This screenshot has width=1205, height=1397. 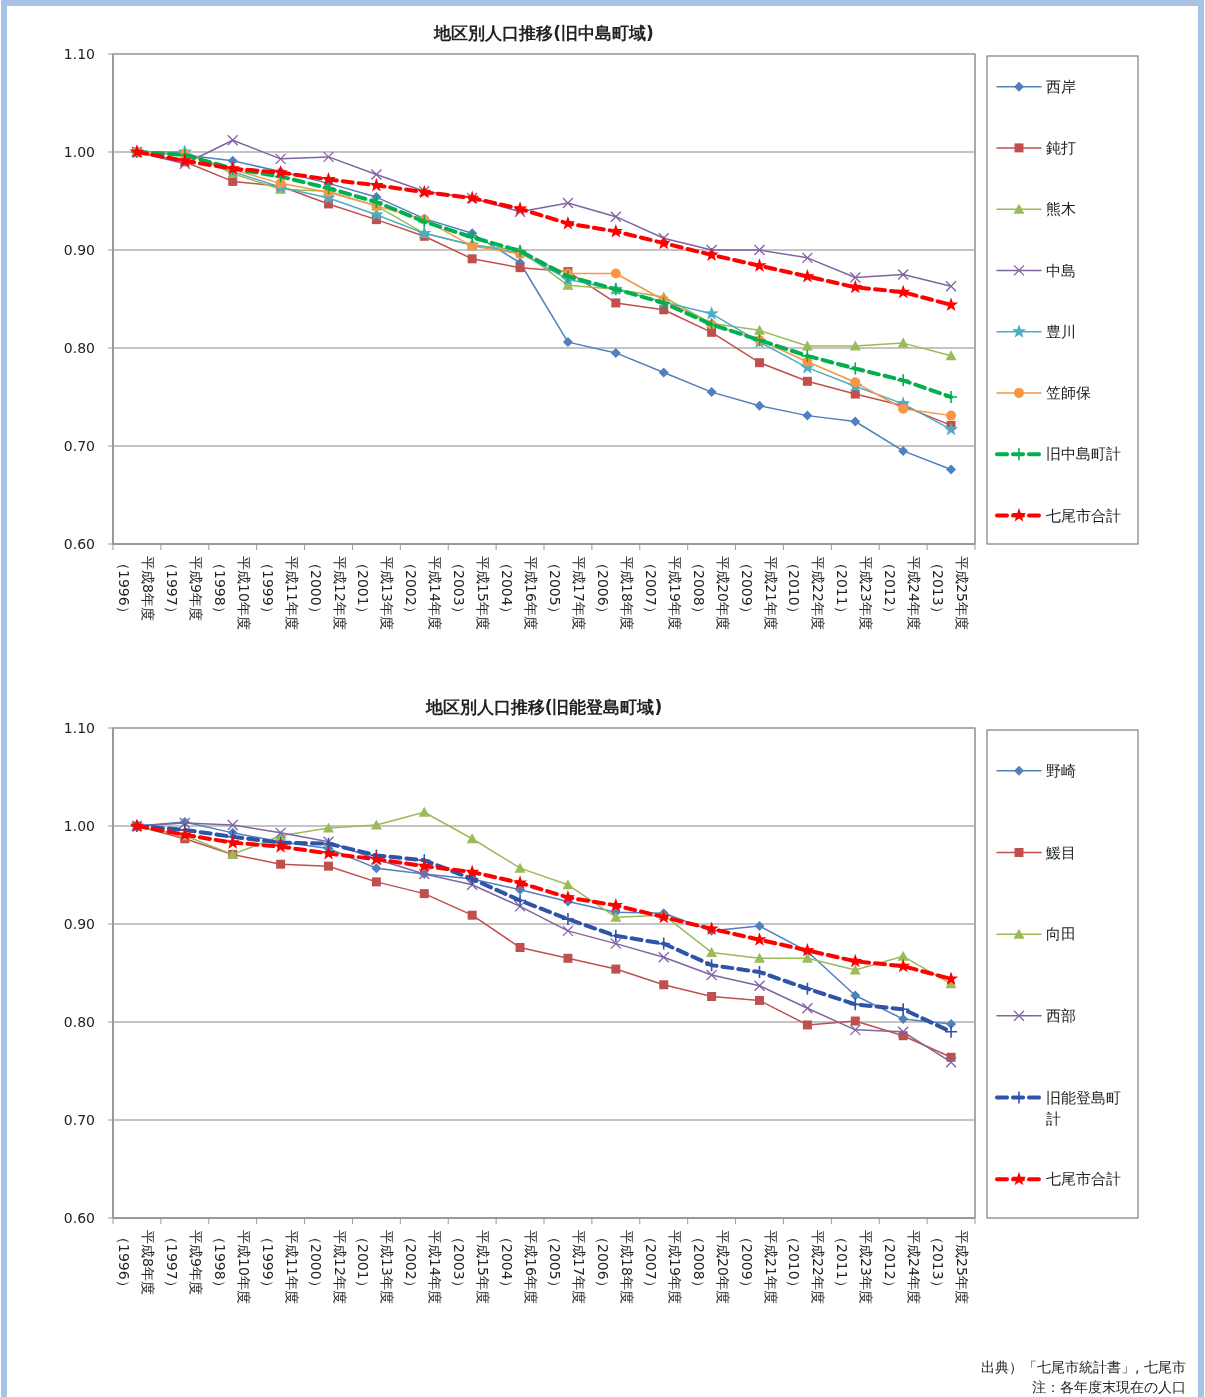 What do you see at coordinates (1061, 1016) in the screenshot?
I see `legend-label: 西部` at bounding box center [1061, 1016].